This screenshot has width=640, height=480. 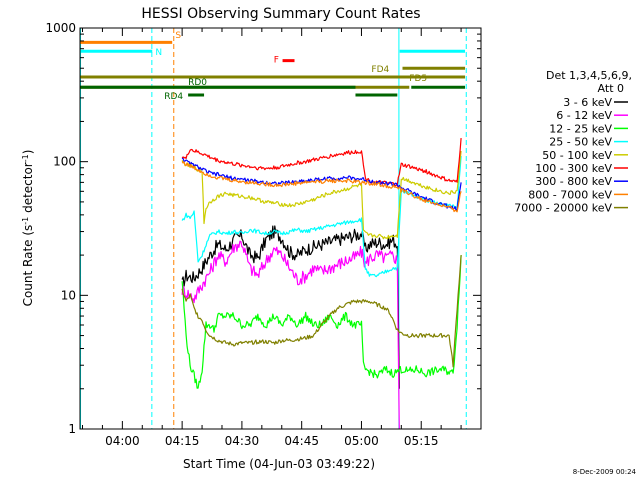 What do you see at coordinates (301, 441) in the screenshot?
I see `x-tick-label-3: 04:45` at bounding box center [301, 441].